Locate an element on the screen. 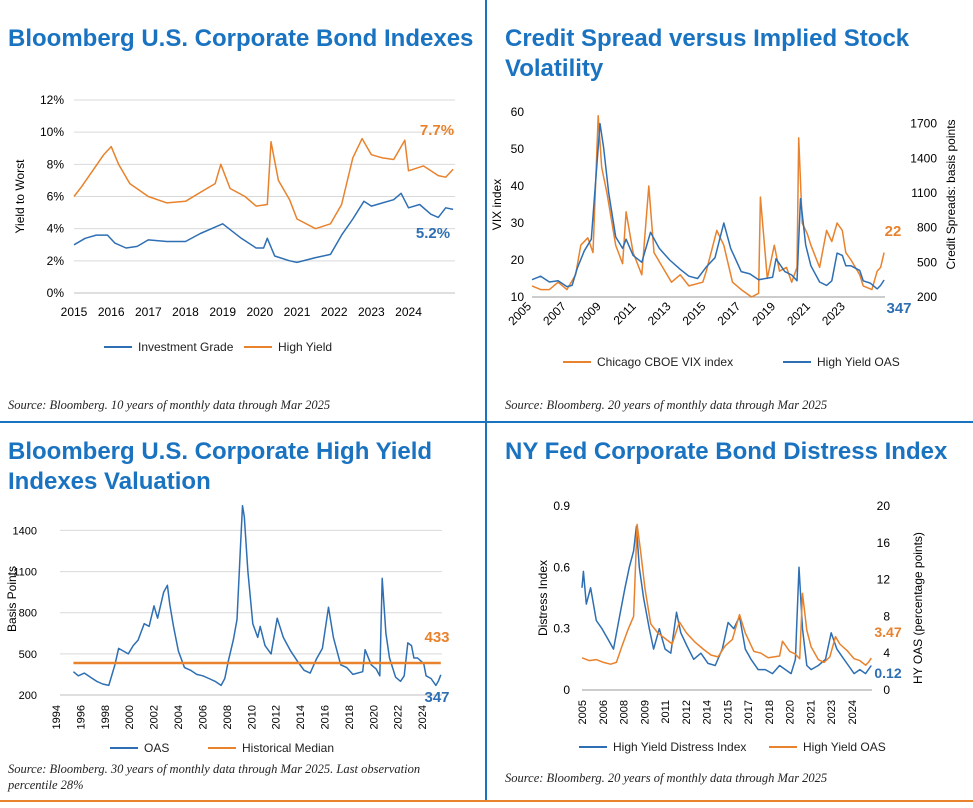  y-tick-label: 60 is located at coordinates (518, 112).